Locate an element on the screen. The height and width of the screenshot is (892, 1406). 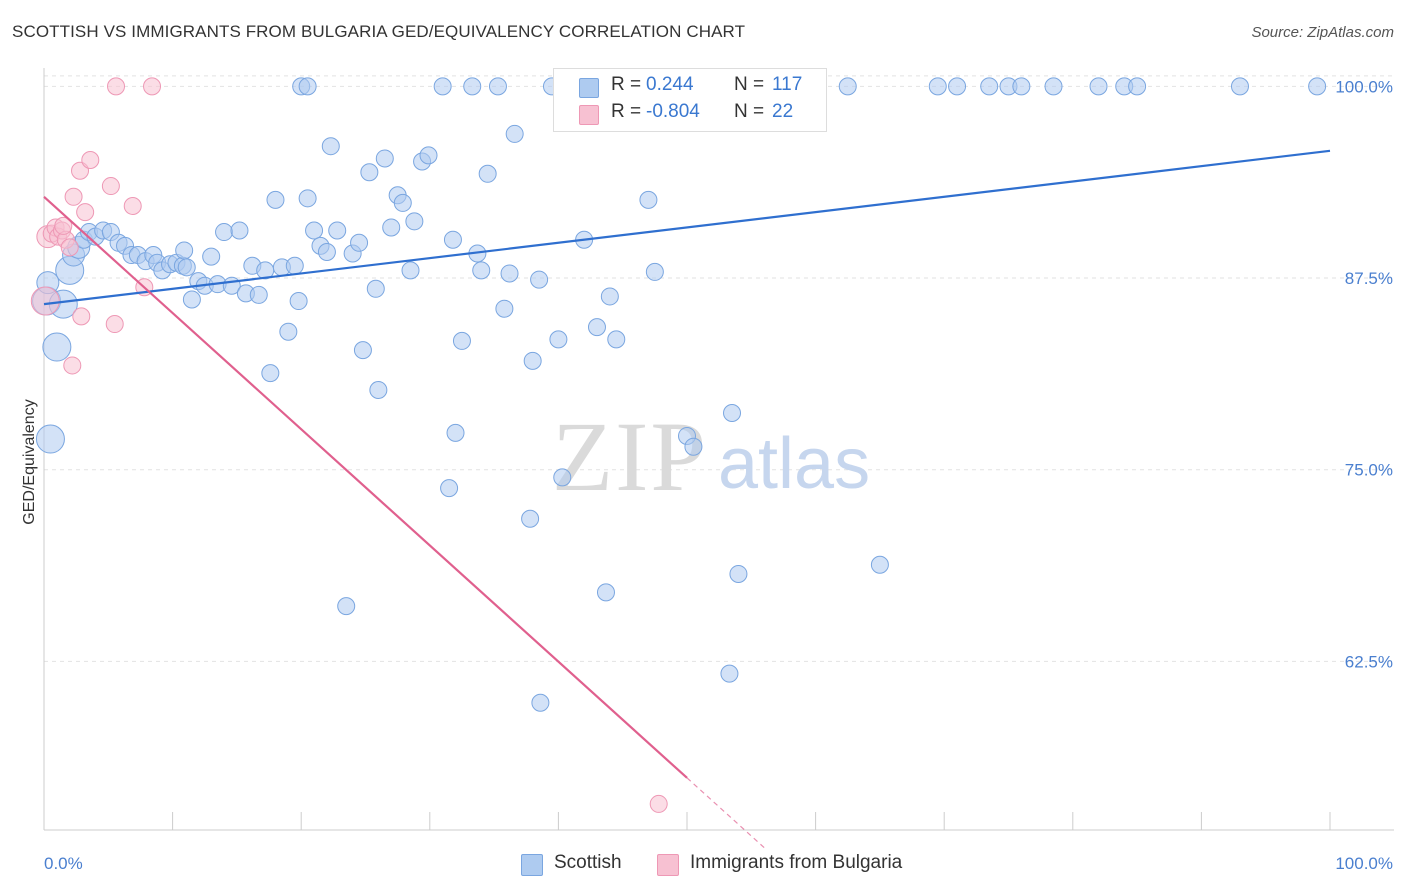
x-tick-label: 0.0% is located at coordinates (63, 863).